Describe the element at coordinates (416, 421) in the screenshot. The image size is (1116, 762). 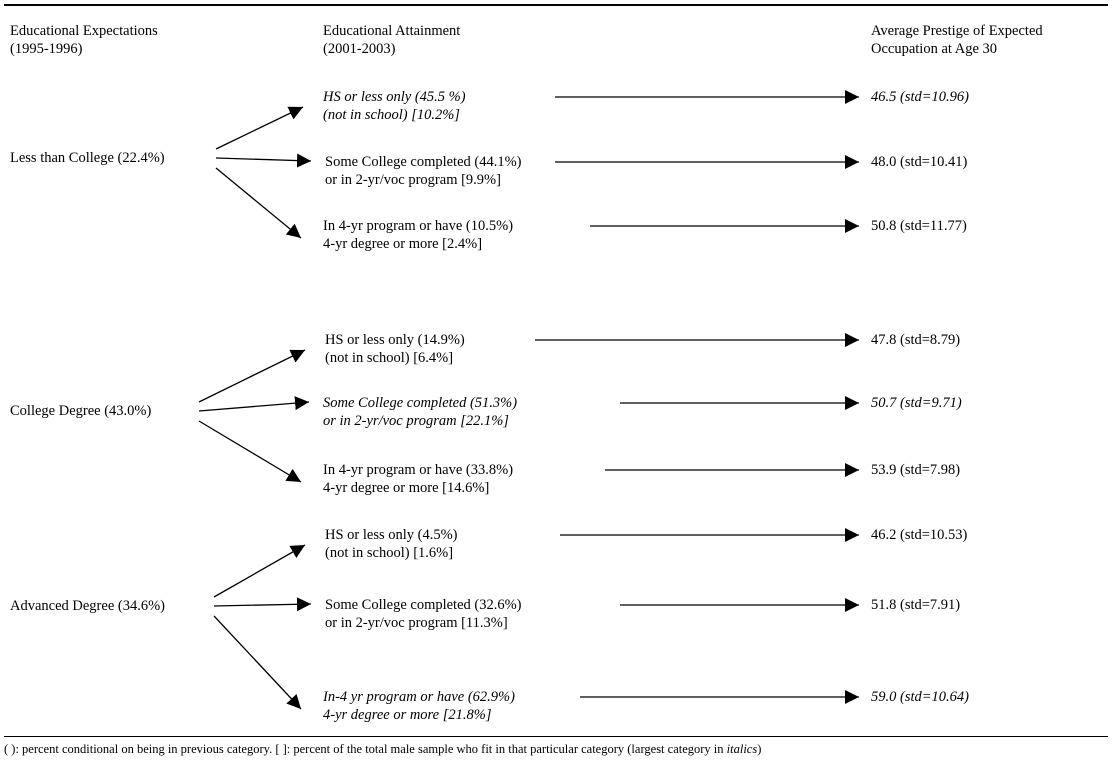
I see `attainment-line2: or in 2-yr/voc program [22.1%]` at that location.